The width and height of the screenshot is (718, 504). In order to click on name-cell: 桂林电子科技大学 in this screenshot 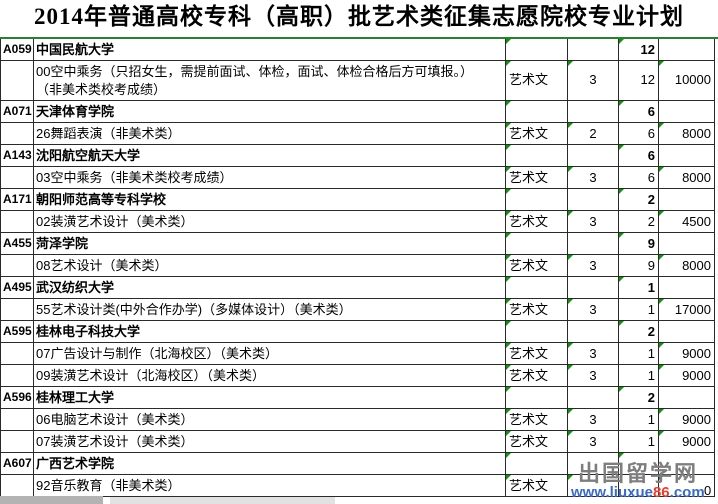, I will do `click(270, 332)`.